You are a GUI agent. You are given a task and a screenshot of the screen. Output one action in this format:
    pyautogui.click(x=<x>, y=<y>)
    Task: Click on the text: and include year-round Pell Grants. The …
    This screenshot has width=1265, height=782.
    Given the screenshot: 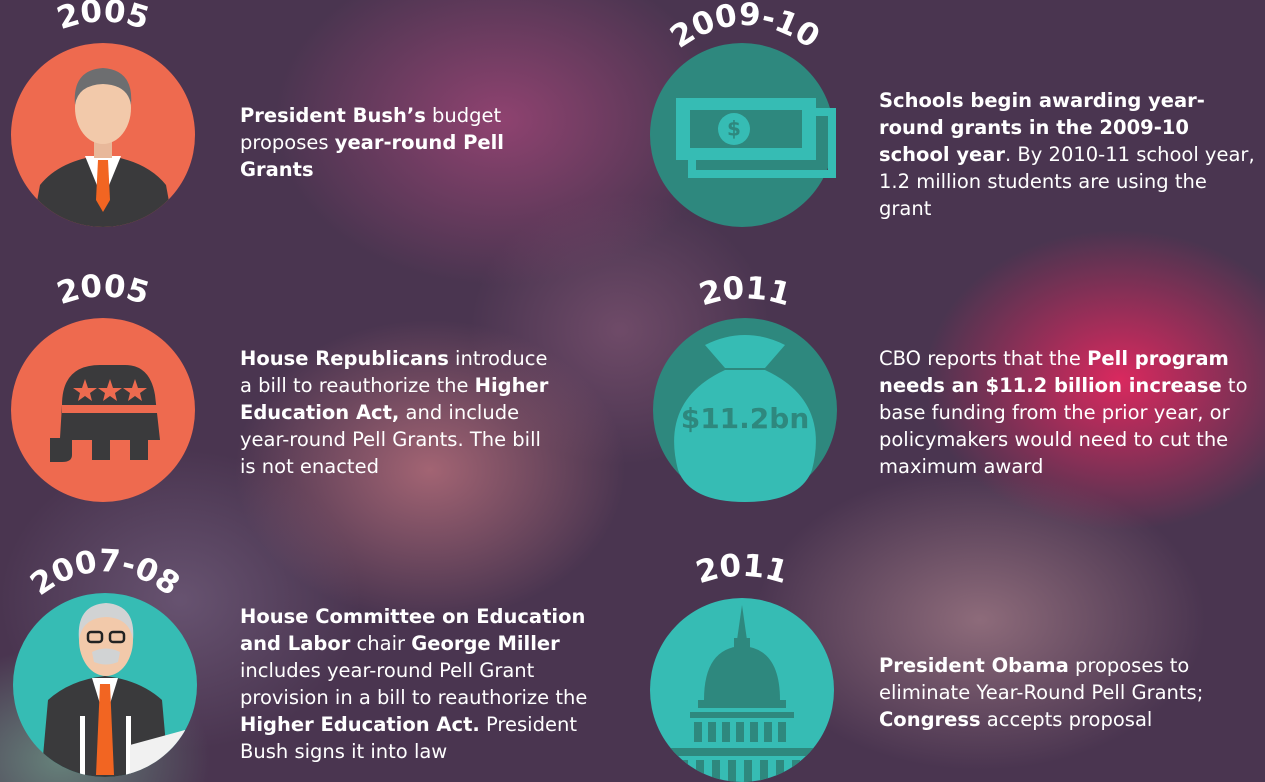 What is the action you would take?
    pyautogui.click(x=390, y=439)
    